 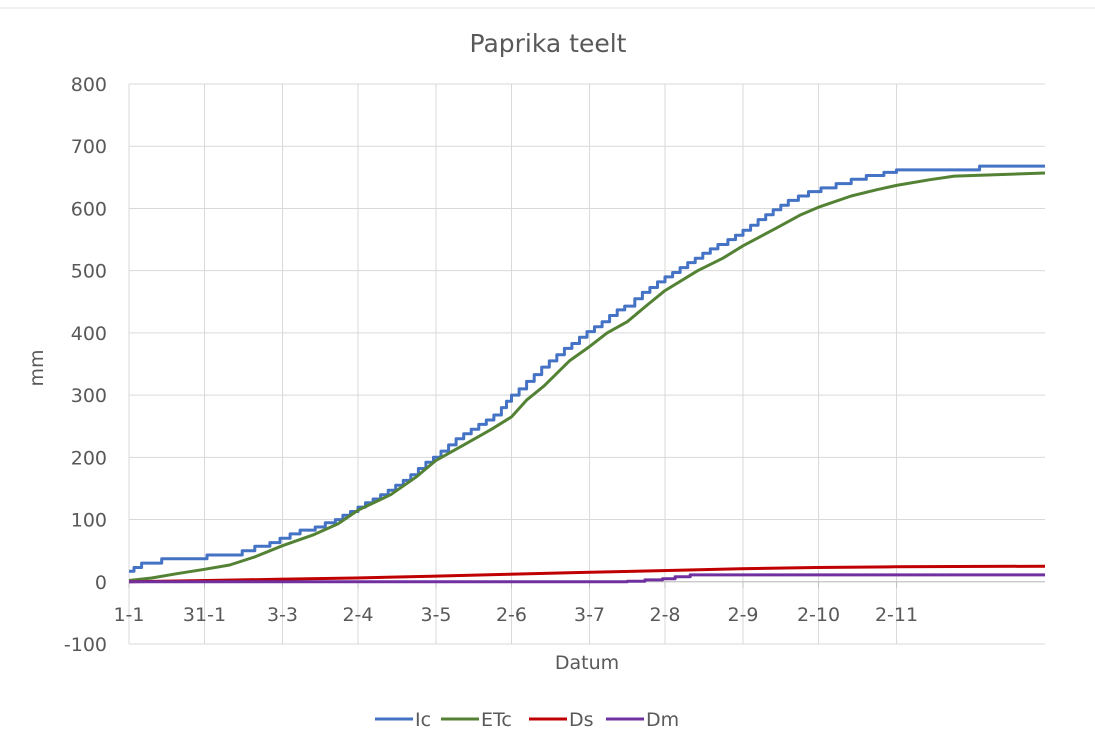 I want to click on x-tick-label: 2-4, so click(x=357, y=615).